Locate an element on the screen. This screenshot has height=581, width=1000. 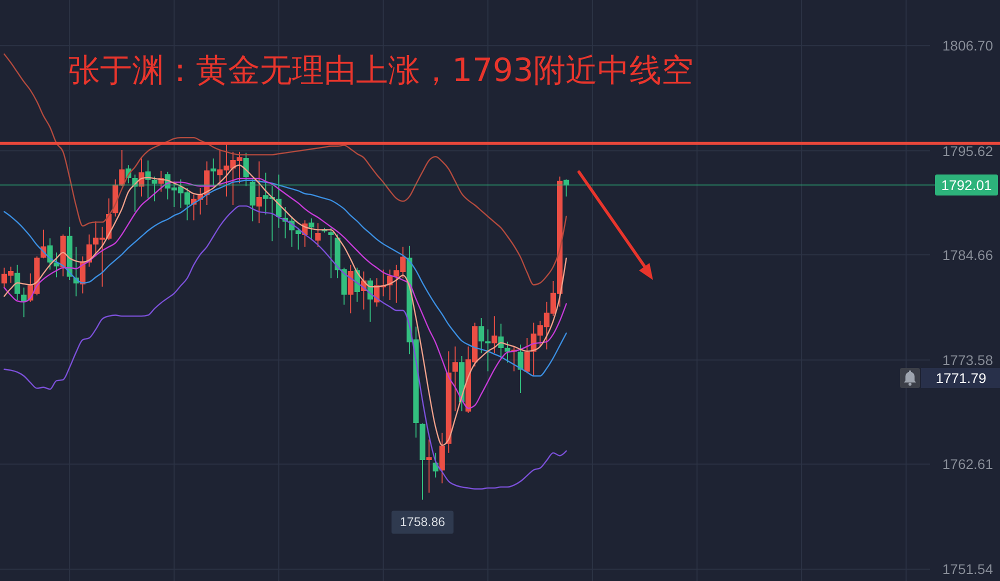
y-tick-label: 1773.58 is located at coordinates (968, 360).